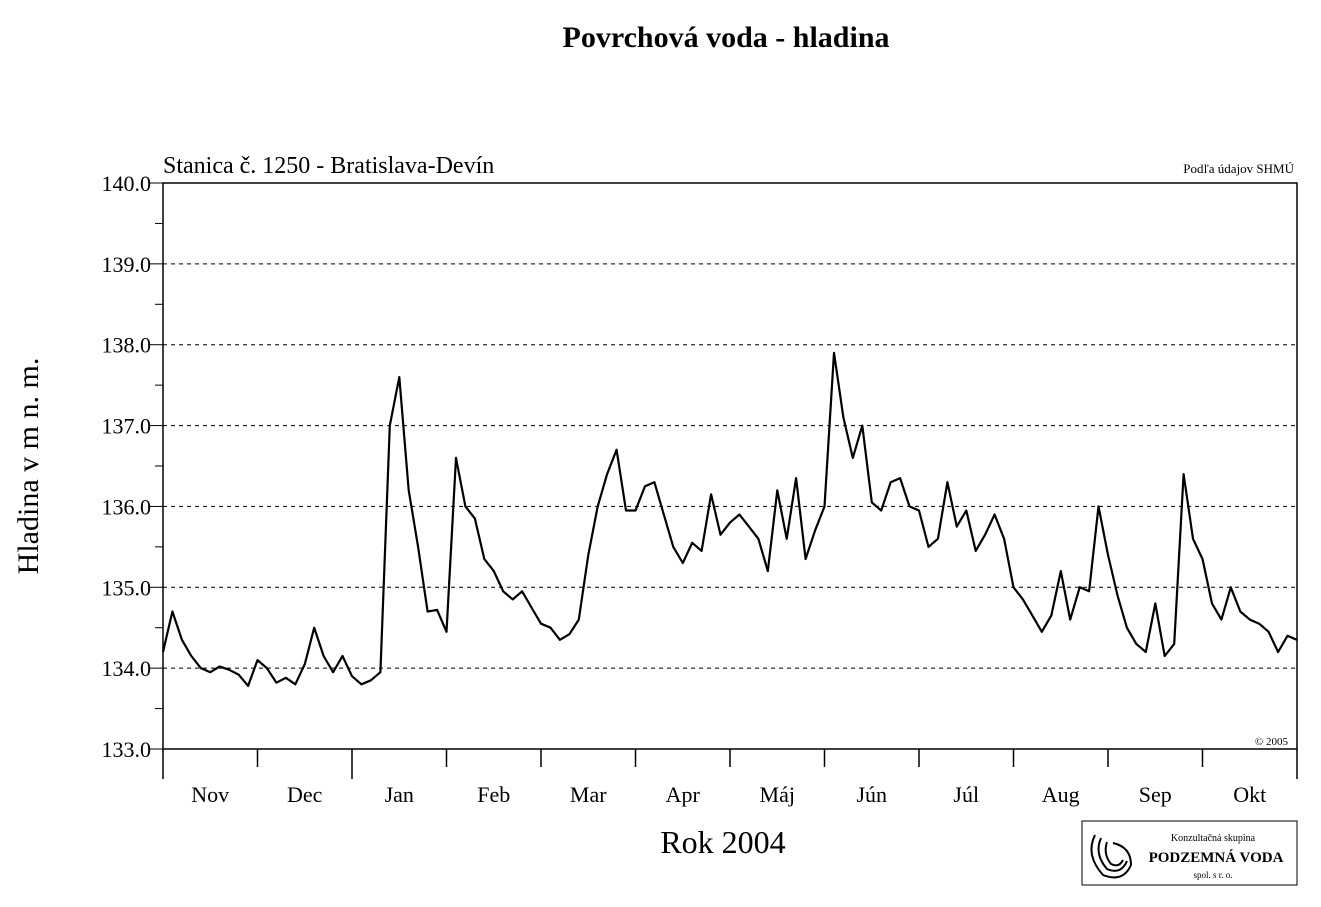 This screenshot has height=907, width=1321. I want to click on source: Podľa údajov SHMÚ, so click(1238, 168).